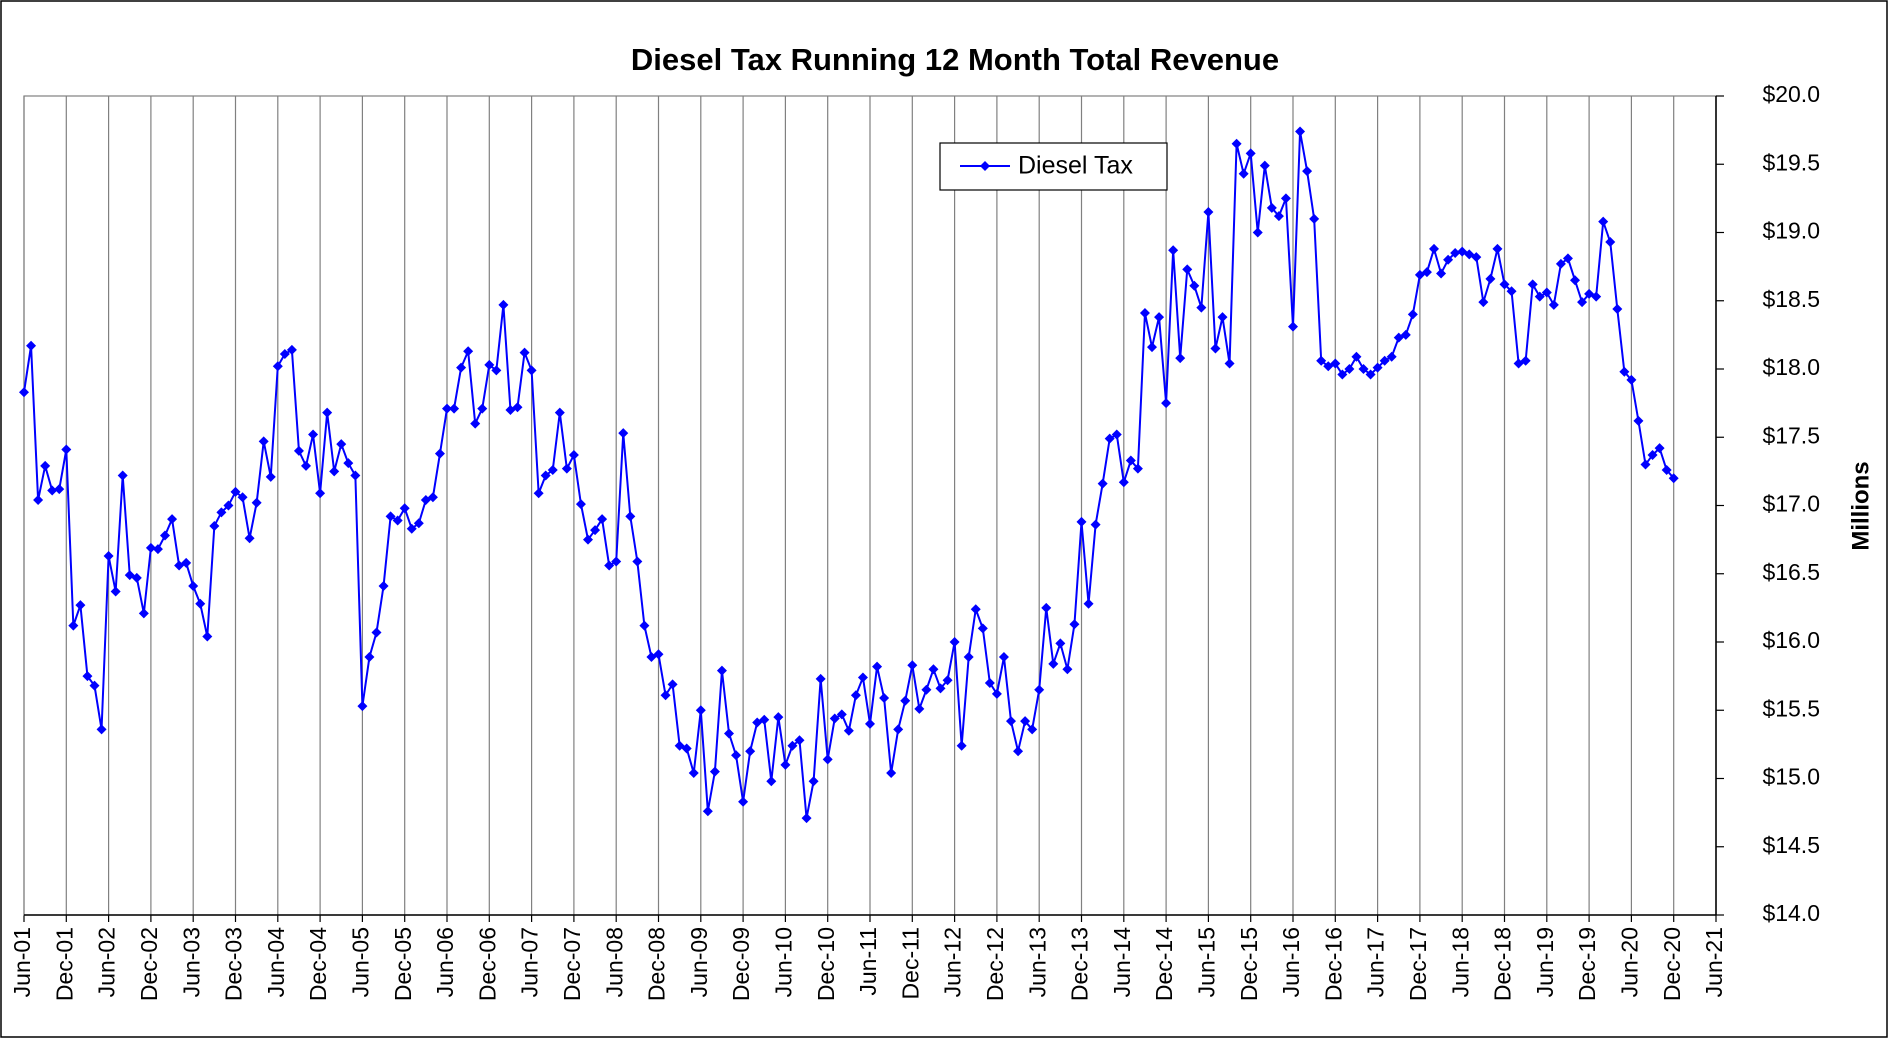 The width and height of the screenshot is (1888, 1038). Describe the element at coordinates (995, 964) in the screenshot. I see `x-tick-label: Dec-12` at that location.